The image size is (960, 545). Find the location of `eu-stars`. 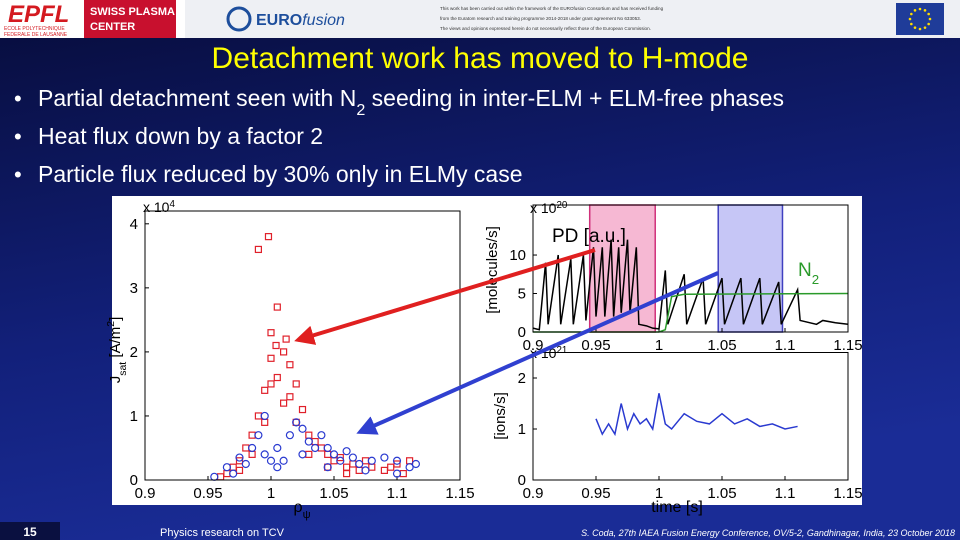

eu-stars is located at coordinates (920, 19).